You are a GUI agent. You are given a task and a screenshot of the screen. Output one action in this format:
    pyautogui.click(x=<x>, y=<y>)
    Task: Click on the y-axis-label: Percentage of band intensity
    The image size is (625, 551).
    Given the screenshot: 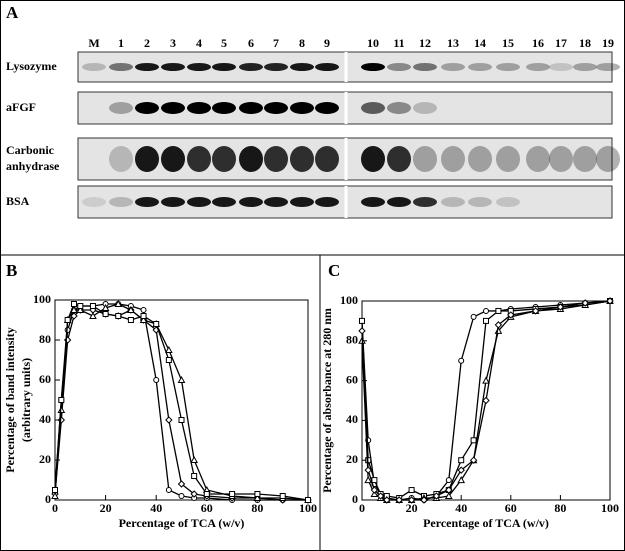 What is the action you would take?
    pyautogui.click(x=10, y=399)
    